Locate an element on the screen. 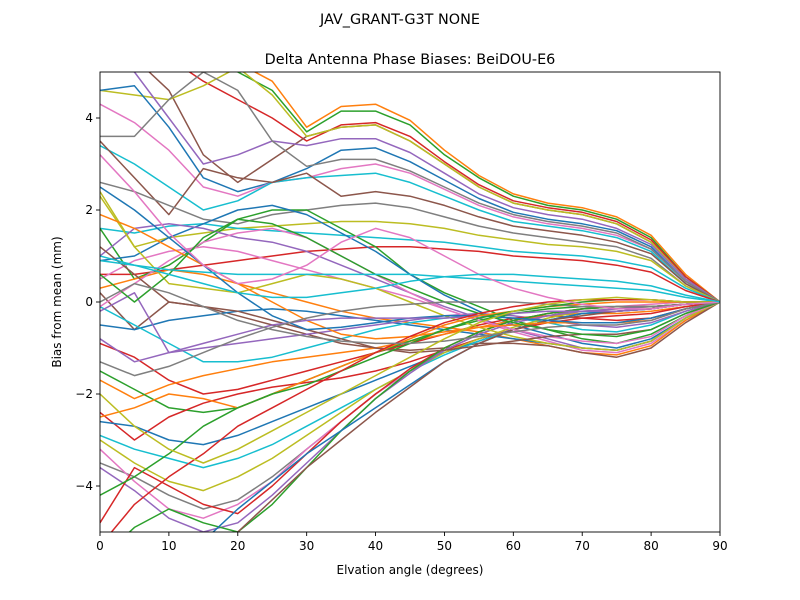  chart-title: Delta Antenna Phase Biases: BeiDOU-E6 is located at coordinates (410, 60).